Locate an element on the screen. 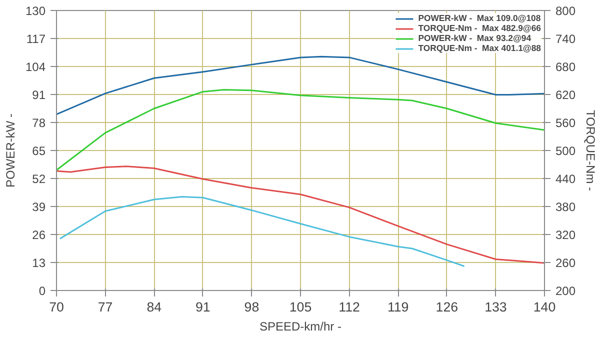 The height and width of the screenshot is (338, 602). x-tick-label: 112 is located at coordinates (349, 307).